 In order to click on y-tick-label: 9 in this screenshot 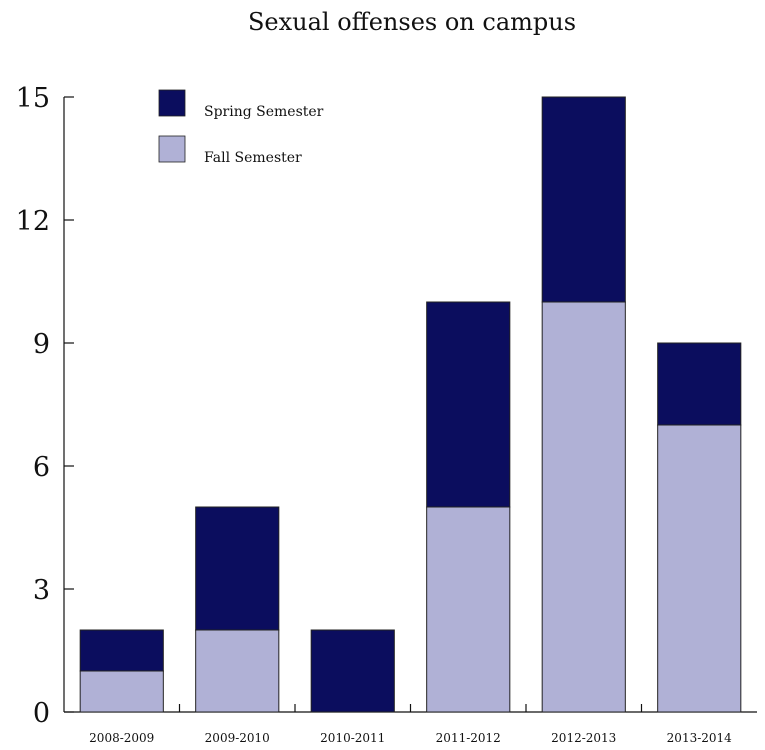, I will do `click(41, 344)`.